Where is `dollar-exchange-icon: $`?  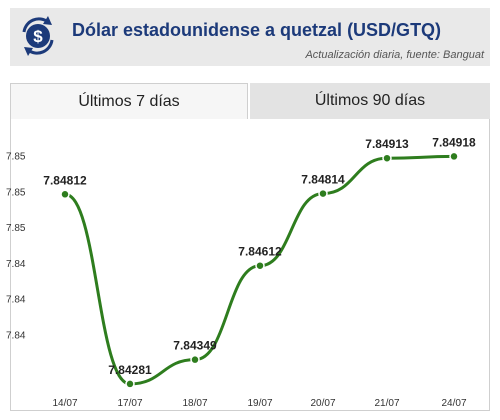
dollar-exchange-icon: $ is located at coordinates (38, 36).